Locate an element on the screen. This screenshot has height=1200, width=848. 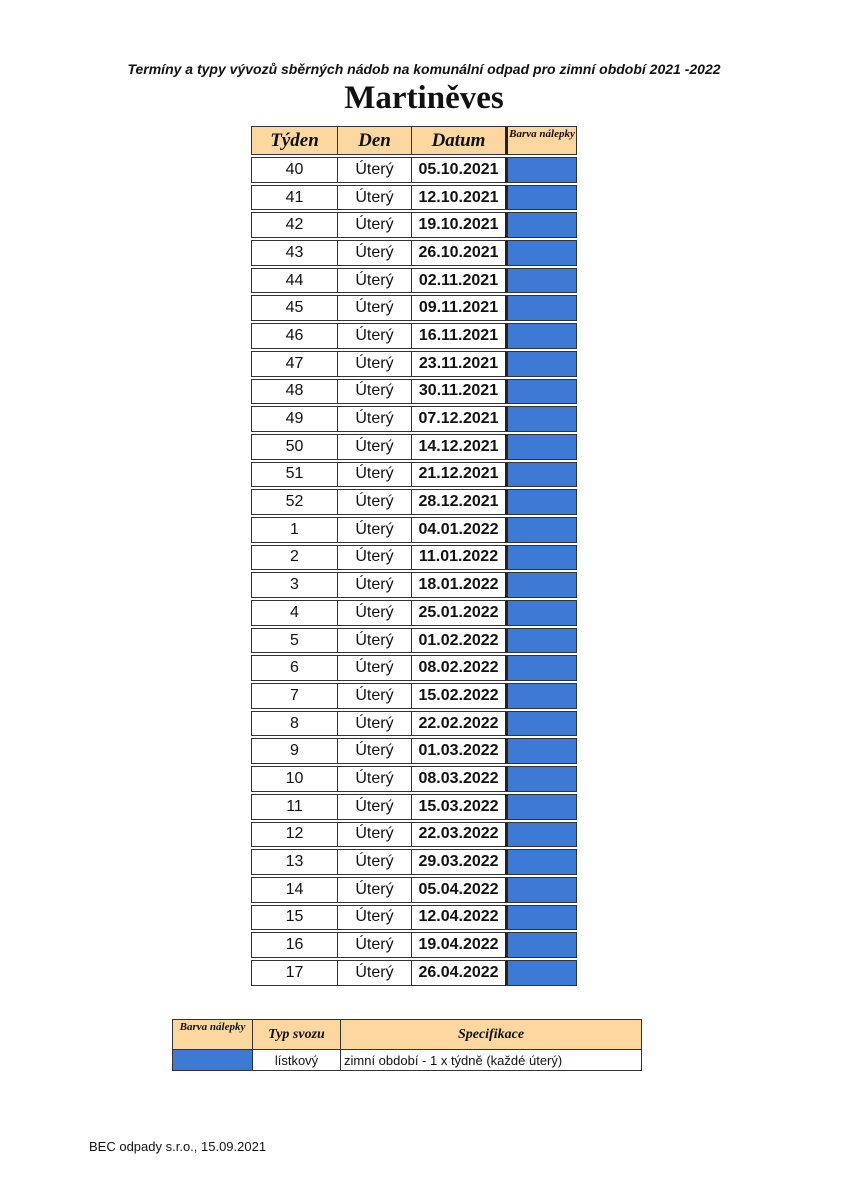
schedule-row: 42 Úterý 19.10.2021 is located at coordinates (414, 225).